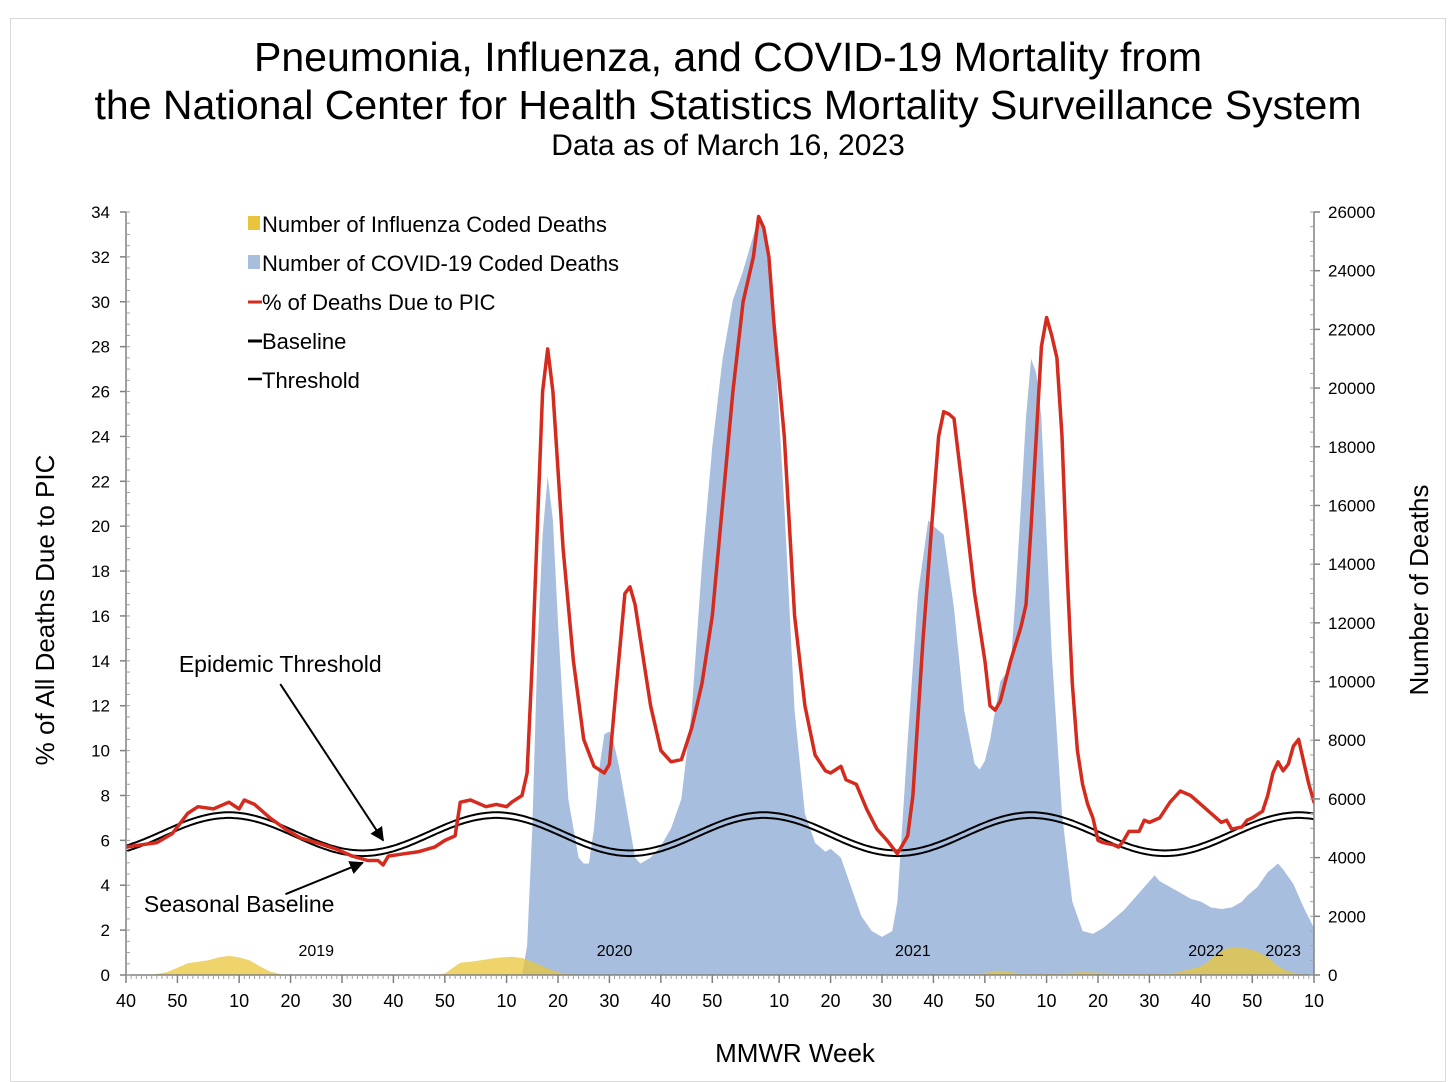 This screenshot has width=1456, height=1082. What do you see at coordinates (1351, 564) in the screenshot?
I see `y-right-tick-label: 14000` at bounding box center [1351, 564].